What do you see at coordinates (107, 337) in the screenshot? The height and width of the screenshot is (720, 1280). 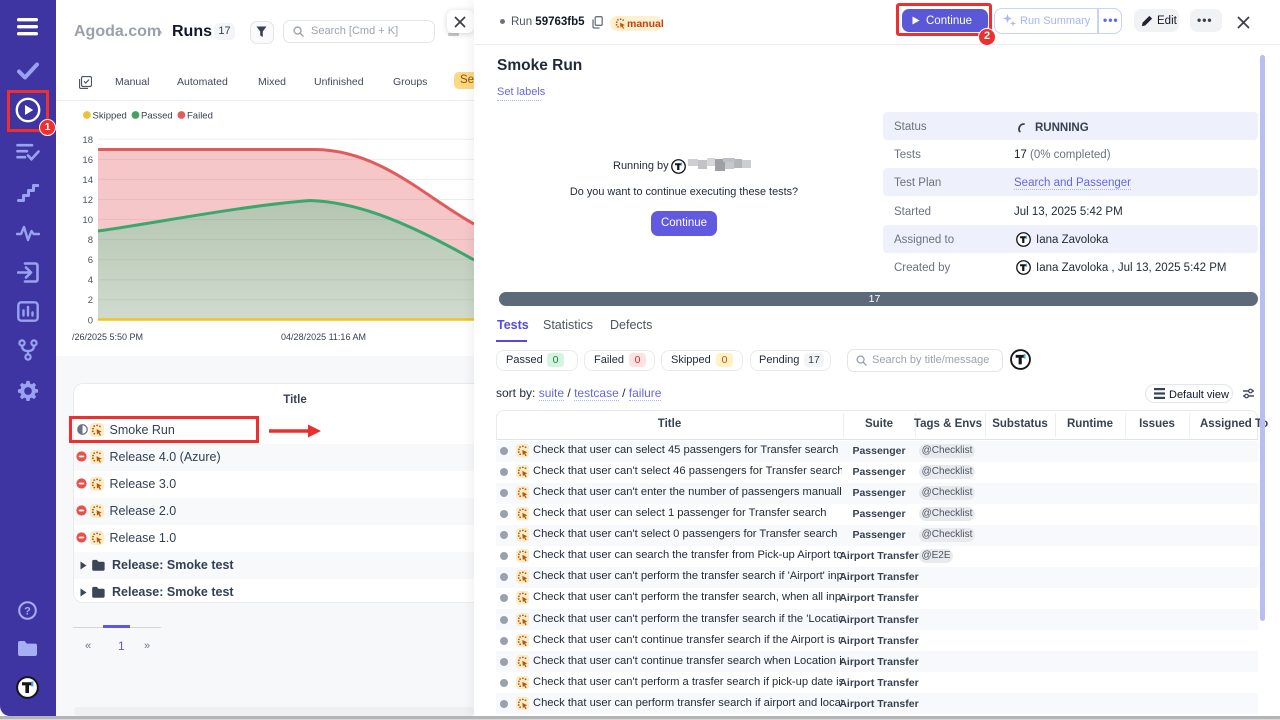 I see `svg-text: /26/2025 5:50 PM` at bounding box center [107, 337].